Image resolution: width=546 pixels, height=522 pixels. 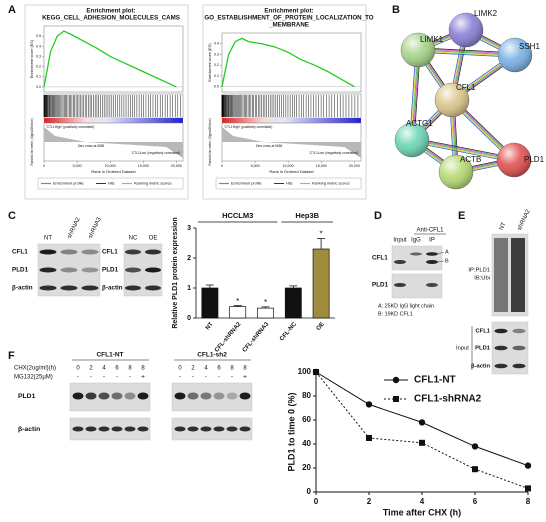 What do you see at coordinates (321, 166) in the screenshot?
I see `x-tick-label: 15,000` at bounding box center [321, 166].